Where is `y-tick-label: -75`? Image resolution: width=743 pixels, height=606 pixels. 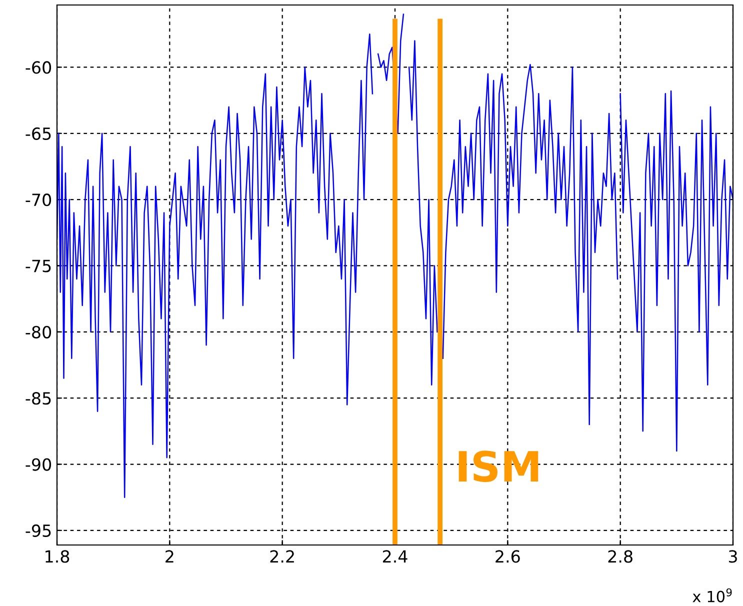 y-tick-label: -75 is located at coordinates (38, 266).